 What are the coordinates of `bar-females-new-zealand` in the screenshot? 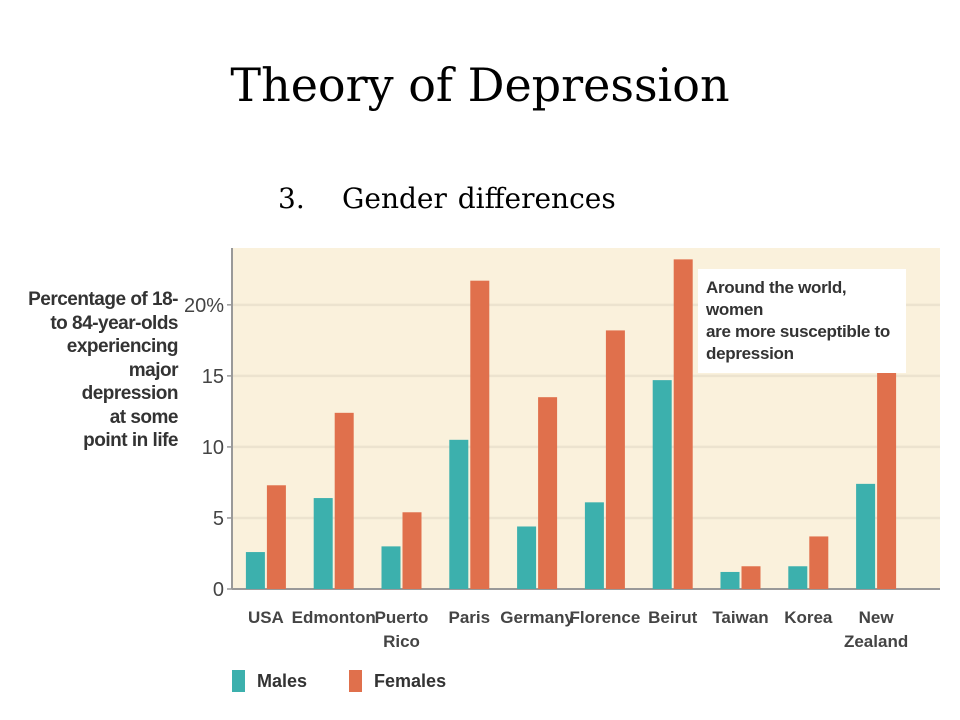 It's located at (887, 478).